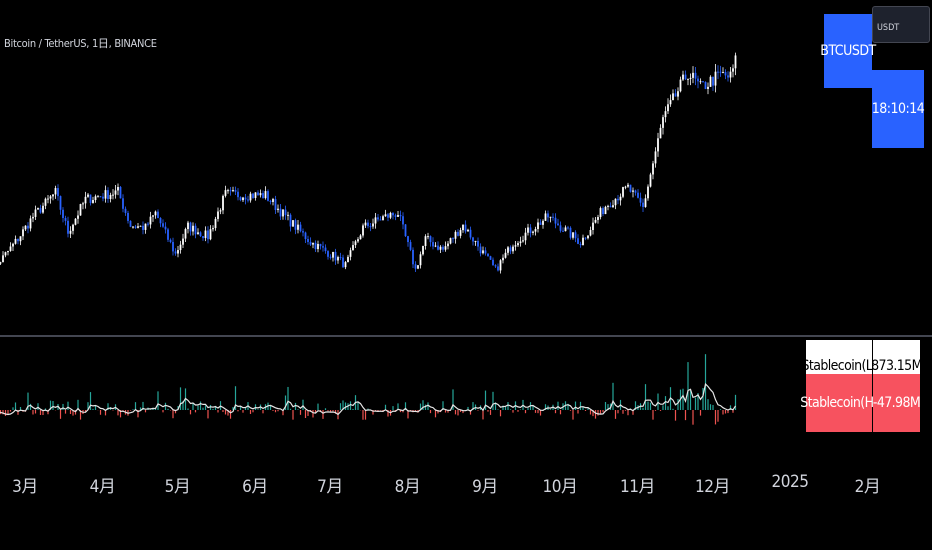 The width and height of the screenshot is (932, 550). Describe the element at coordinates (255, 487) in the screenshot. I see `x-tick-label: 6月` at that location.